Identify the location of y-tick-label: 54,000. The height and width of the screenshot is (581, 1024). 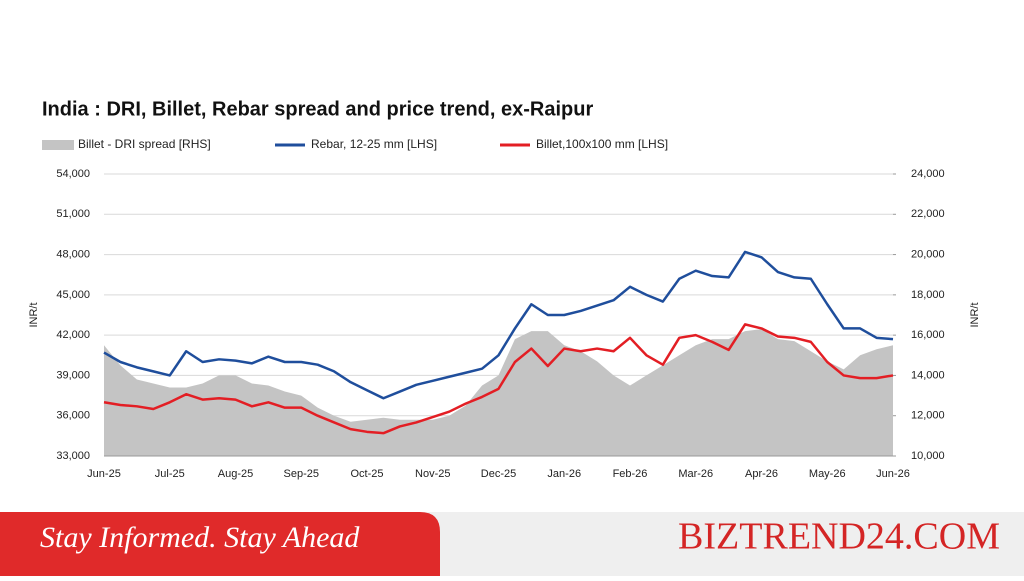
(73, 174).